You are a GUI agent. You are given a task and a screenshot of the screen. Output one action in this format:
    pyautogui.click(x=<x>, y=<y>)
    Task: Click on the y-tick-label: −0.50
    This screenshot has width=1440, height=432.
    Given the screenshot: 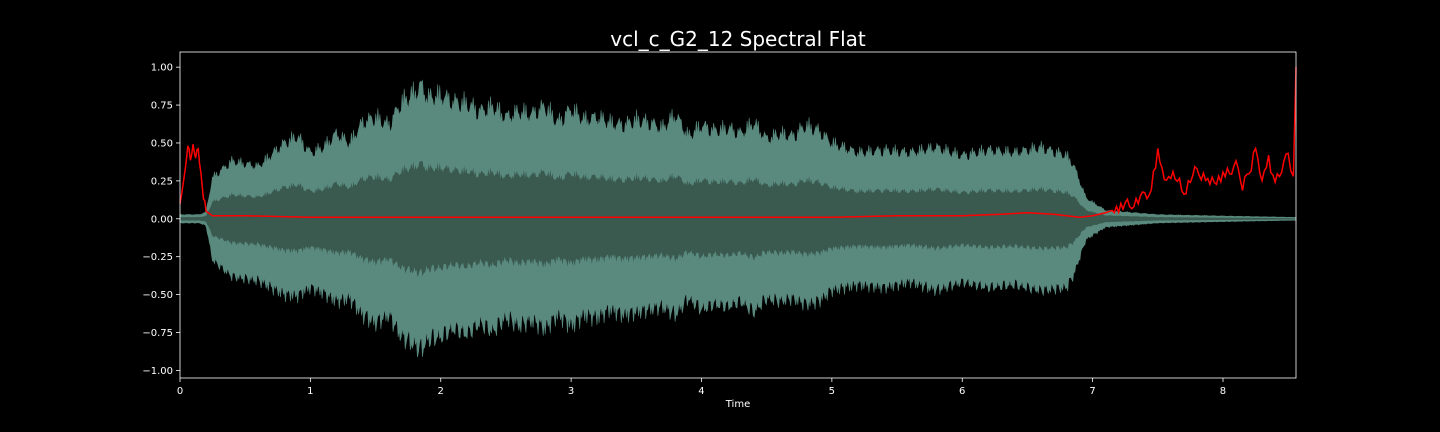 What is the action you would take?
    pyautogui.click(x=157, y=295)
    